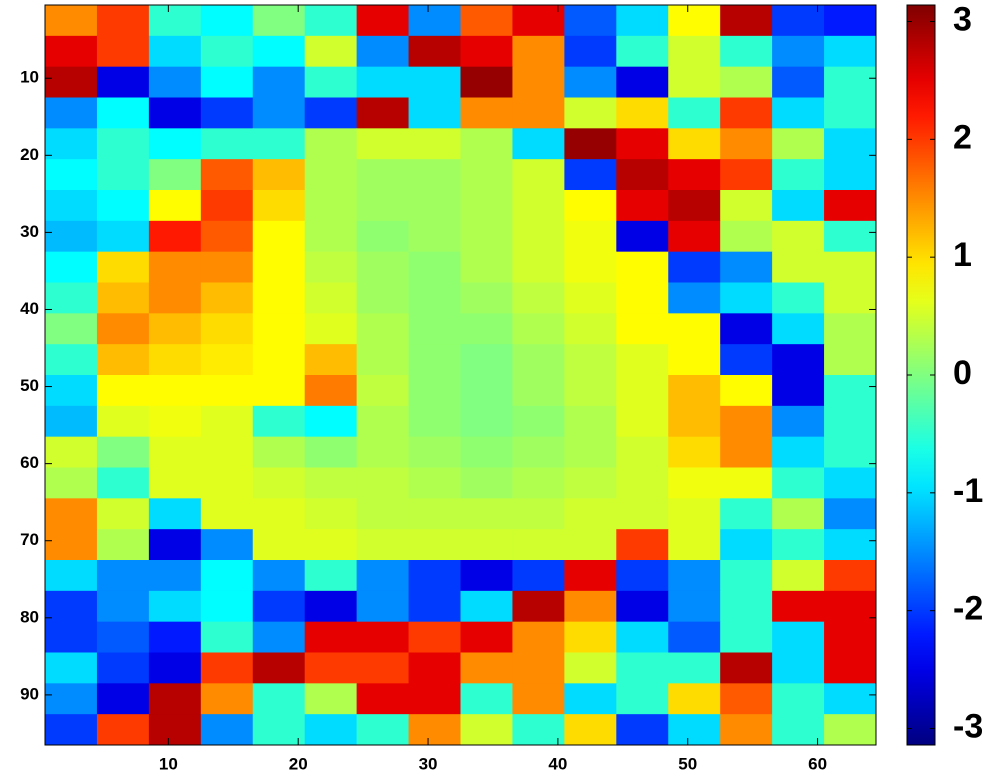 This screenshot has height=783, width=994. Describe the element at coordinates (29, 616) in the screenshot. I see `y-tick-label: 80` at that location.